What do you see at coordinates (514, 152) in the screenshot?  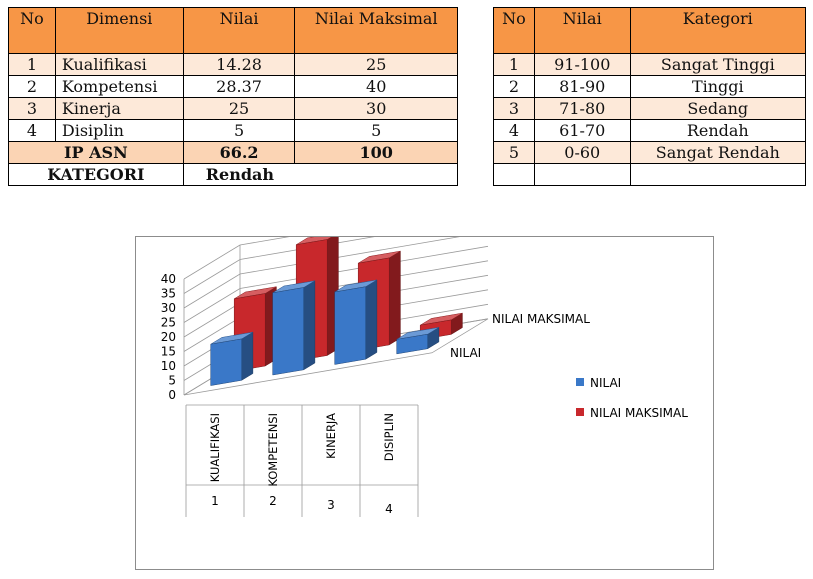 I see `cell-no: 5` at bounding box center [514, 152].